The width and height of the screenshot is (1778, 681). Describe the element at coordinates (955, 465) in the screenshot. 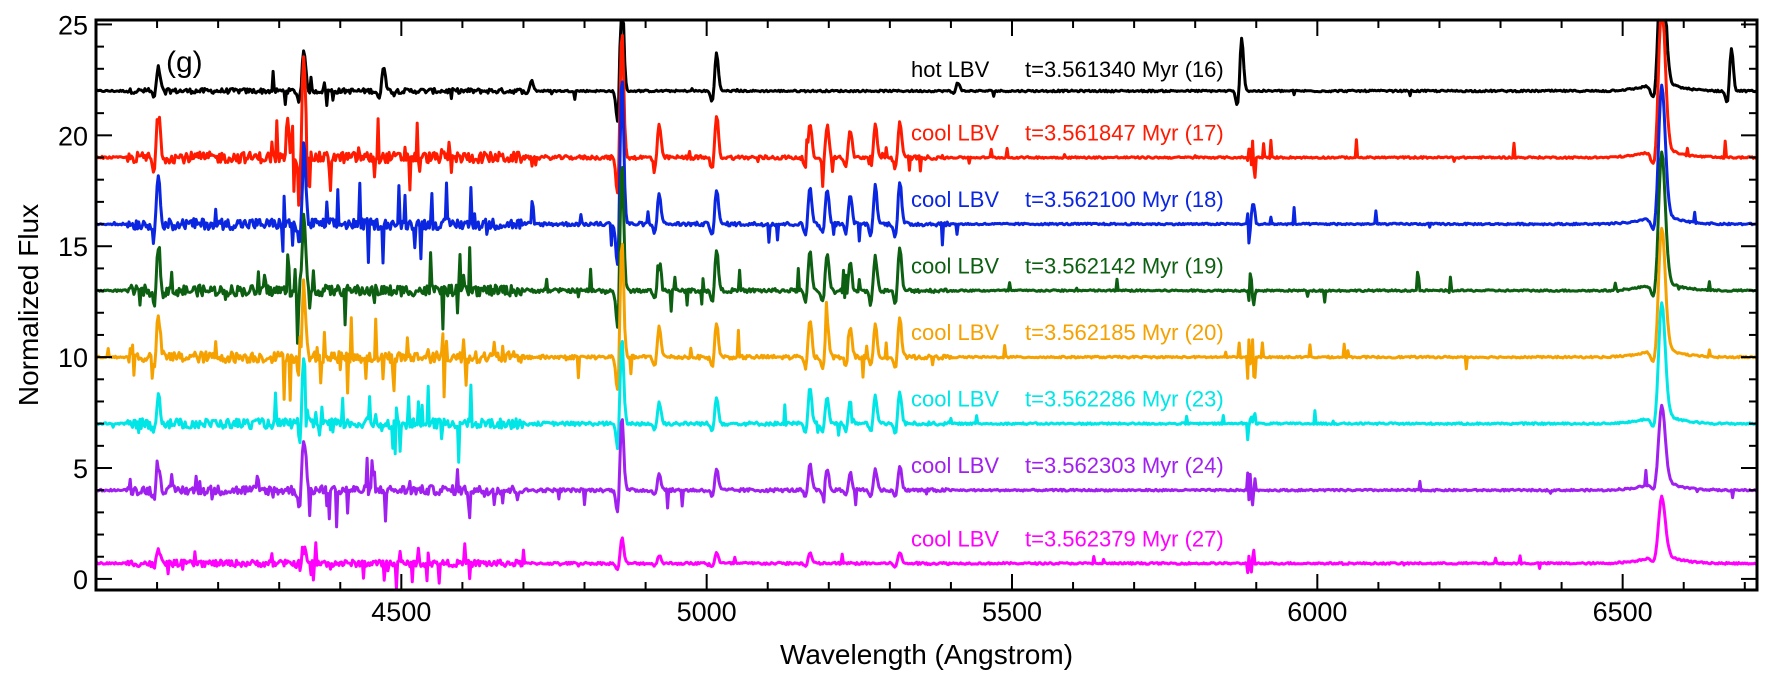

I see `series-label-name-7: cool LBV` at that location.